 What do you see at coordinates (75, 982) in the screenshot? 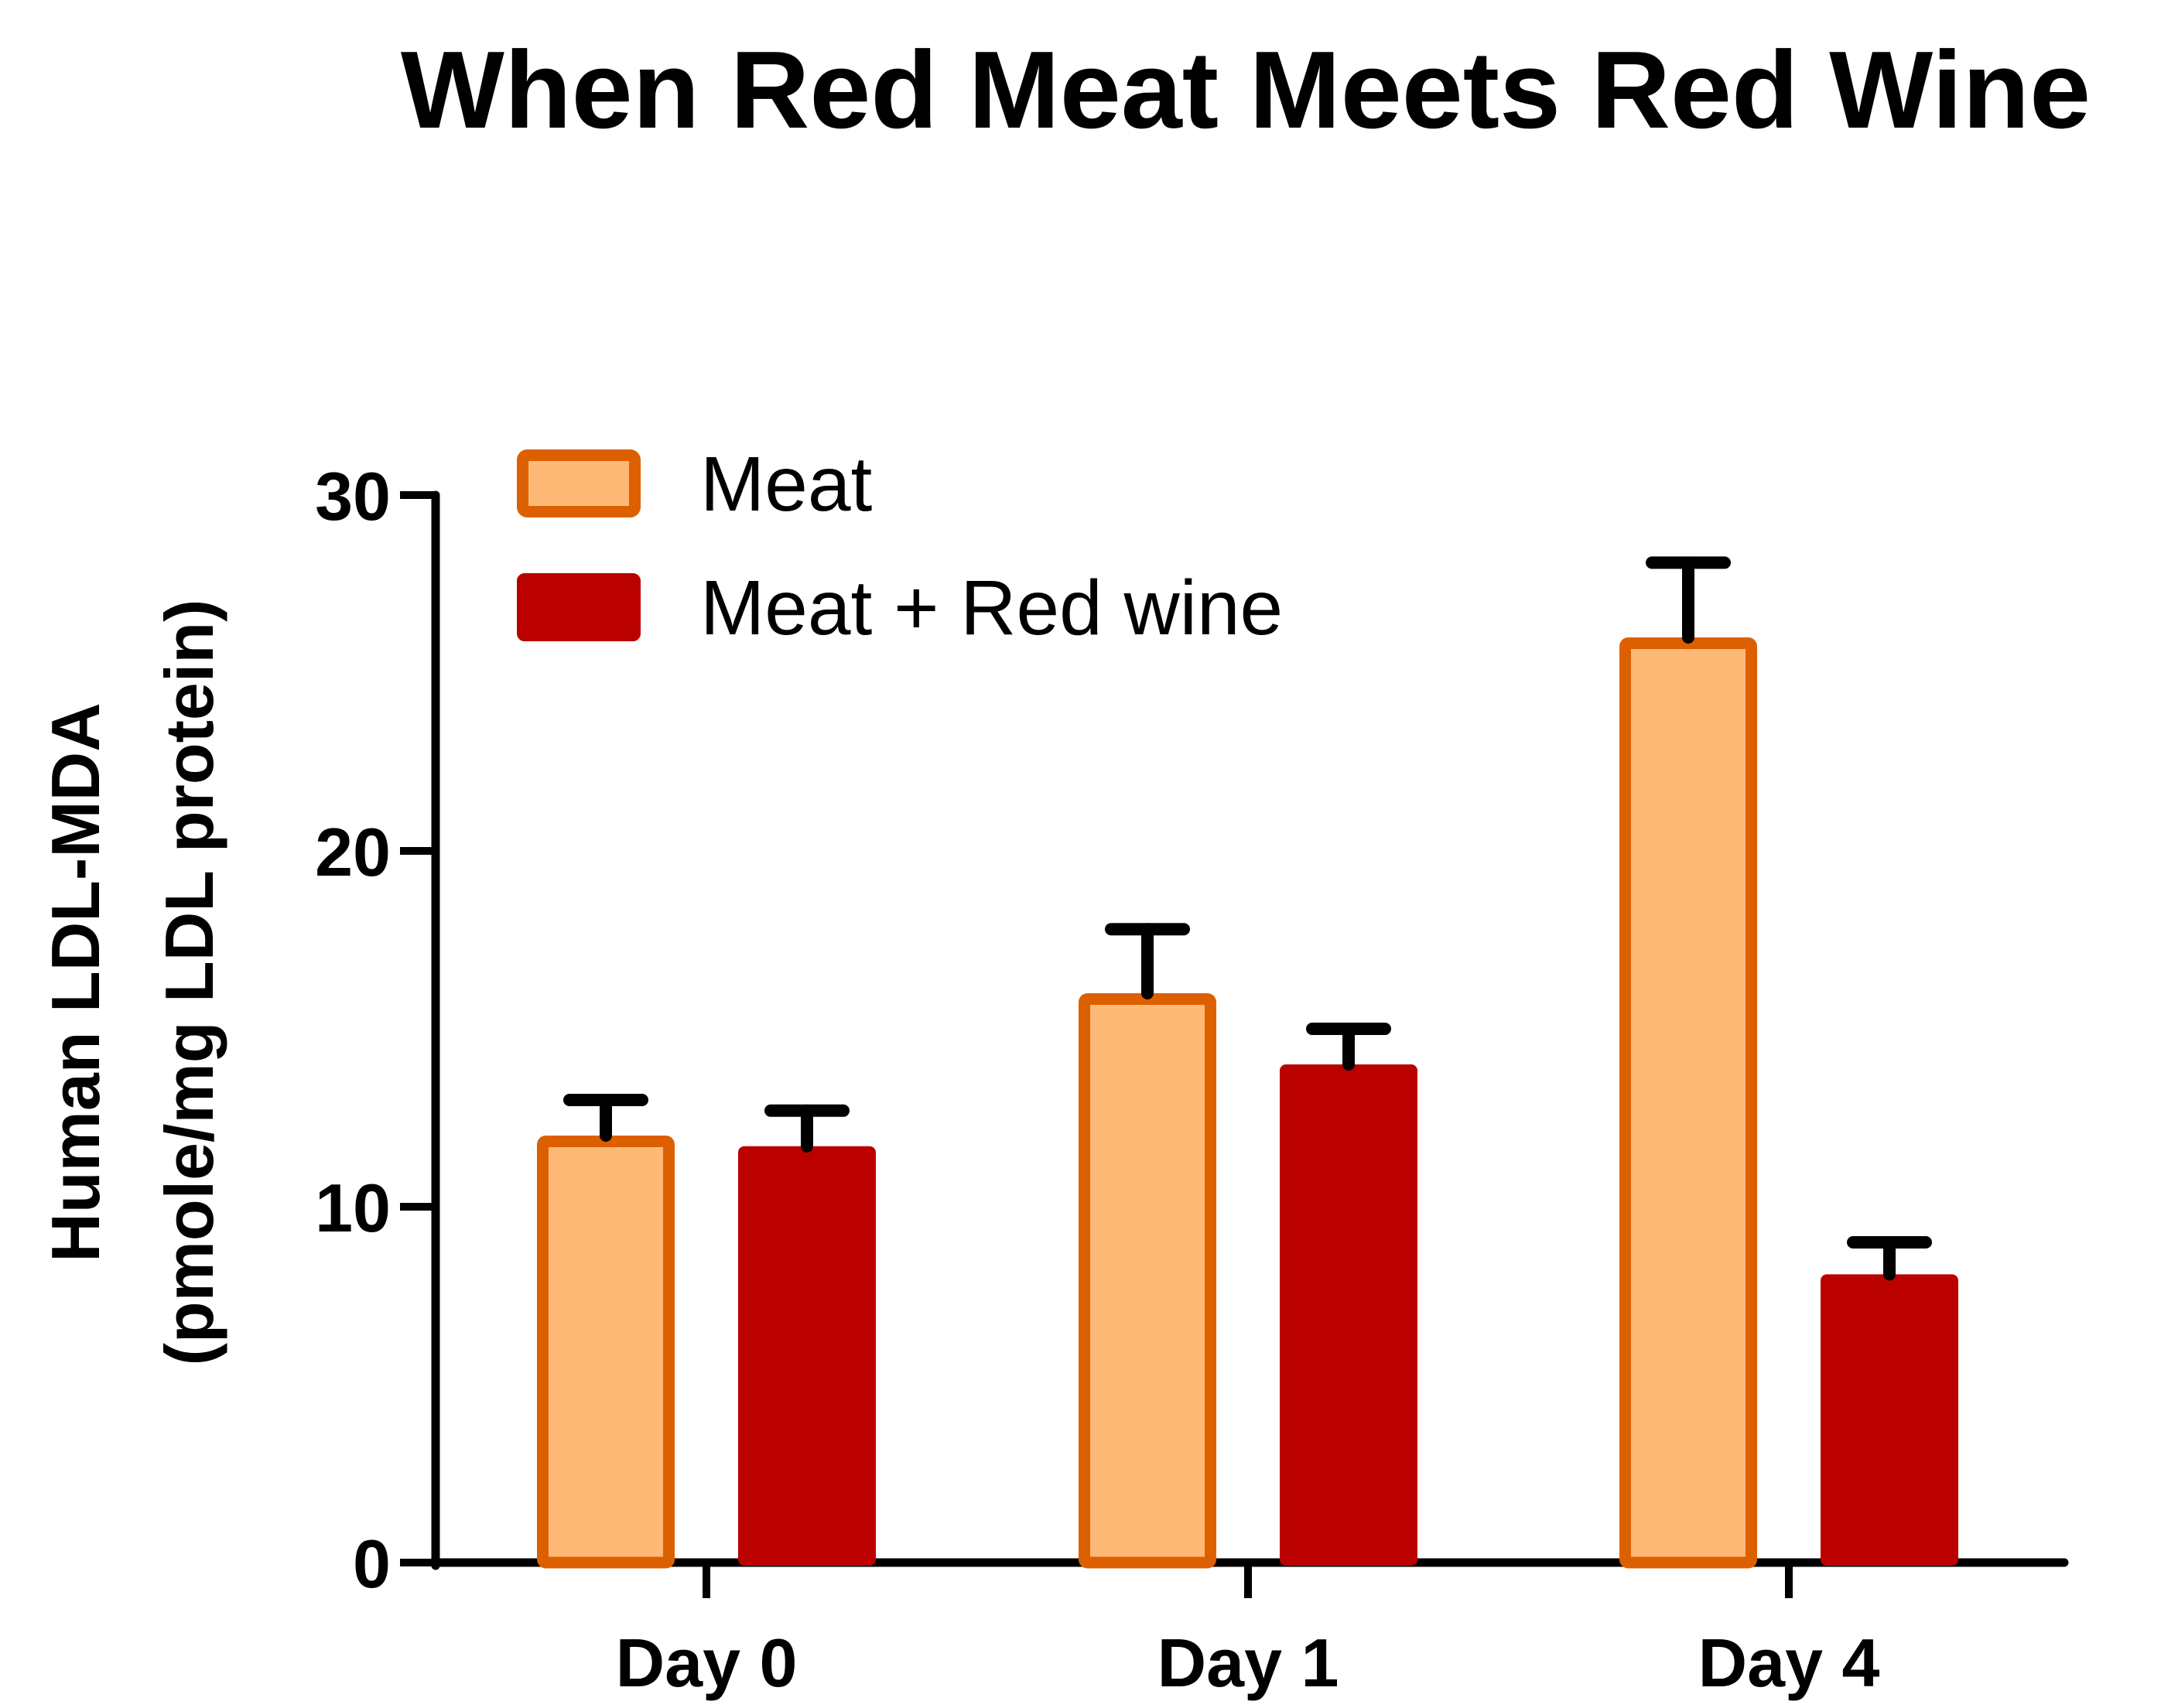
I see `y-axis-label-line-1: Human LDL-MDA` at bounding box center [75, 982].